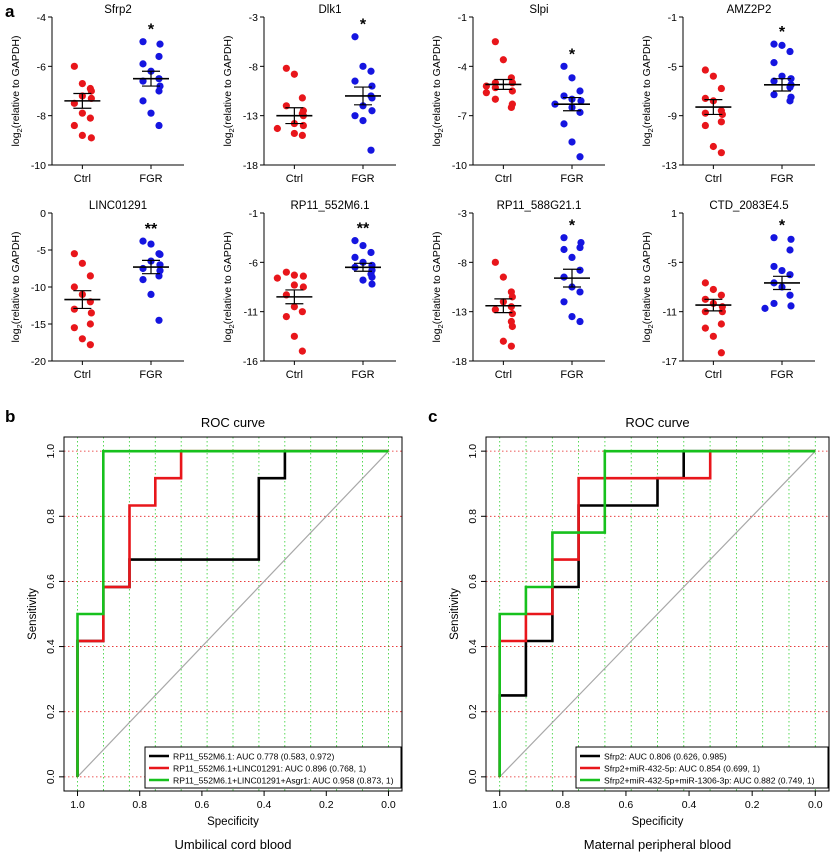 The width and height of the screenshot is (836, 857). I want to click on y-tick-label: 0.2, so click(51, 711).